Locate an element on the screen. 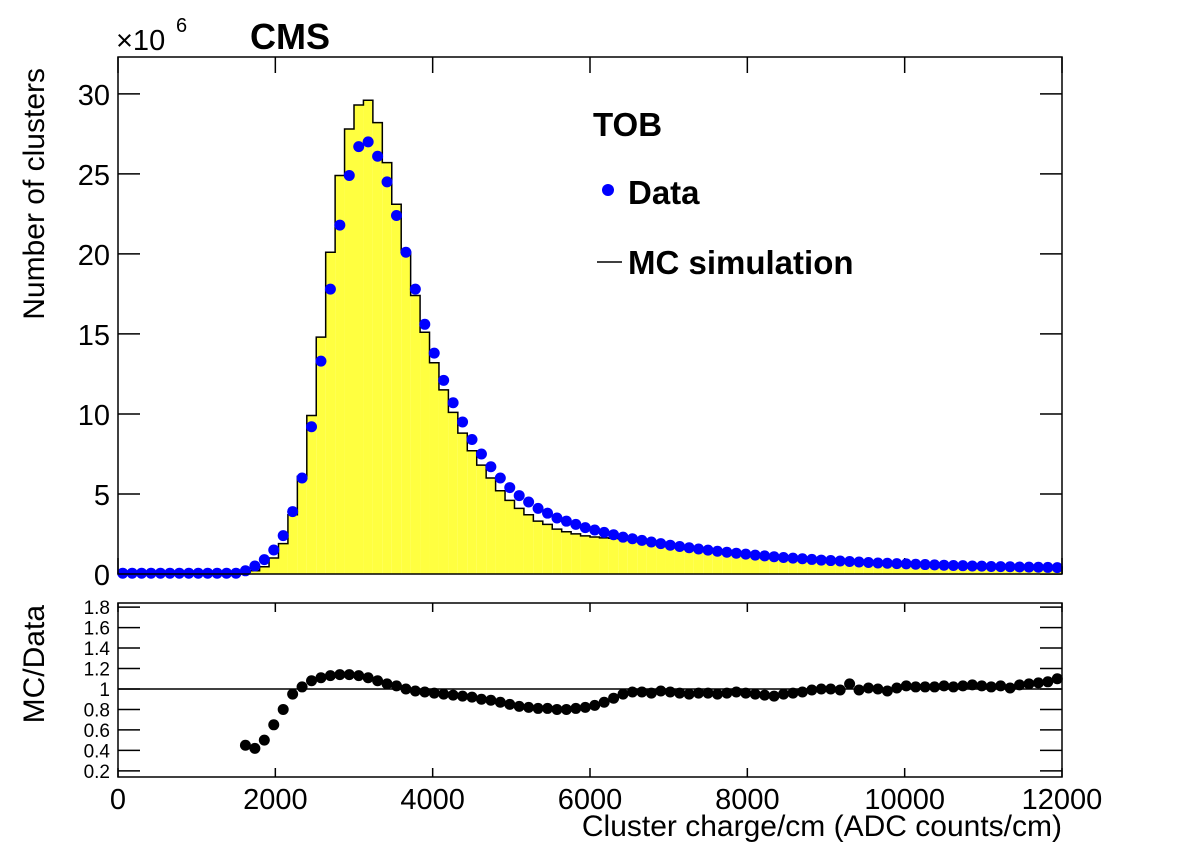 The height and width of the screenshot is (847, 1181). legend-label: Data is located at coordinates (664, 192).